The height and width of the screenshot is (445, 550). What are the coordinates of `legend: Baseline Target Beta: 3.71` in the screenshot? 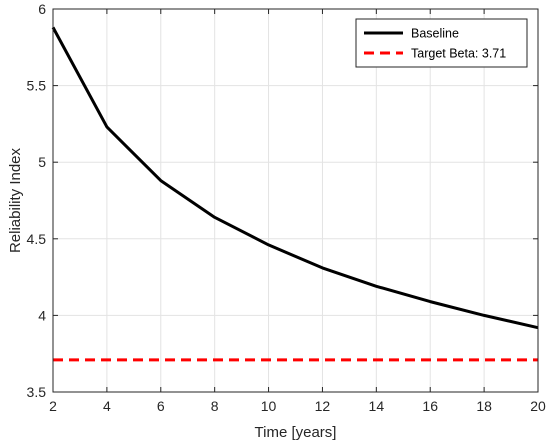 It's located at (441, 43).